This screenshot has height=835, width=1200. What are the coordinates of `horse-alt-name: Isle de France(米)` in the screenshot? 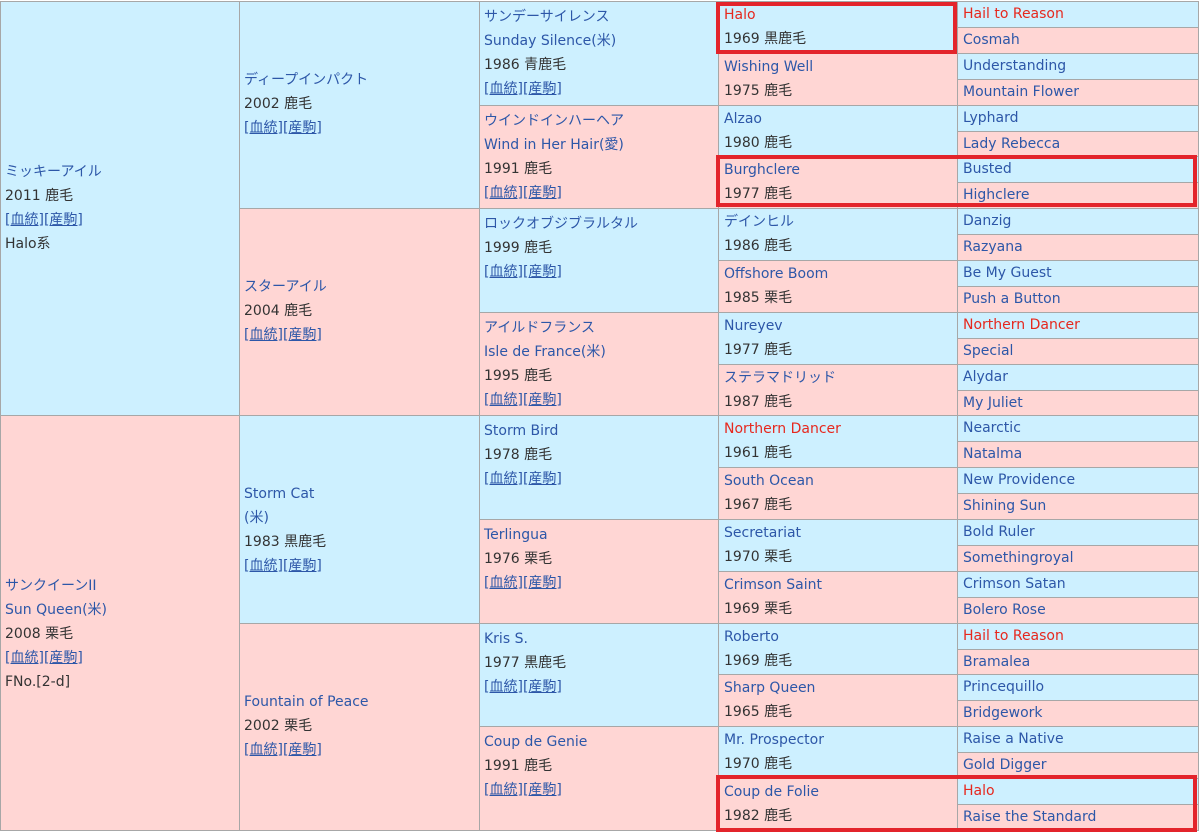 It's located at (545, 352).